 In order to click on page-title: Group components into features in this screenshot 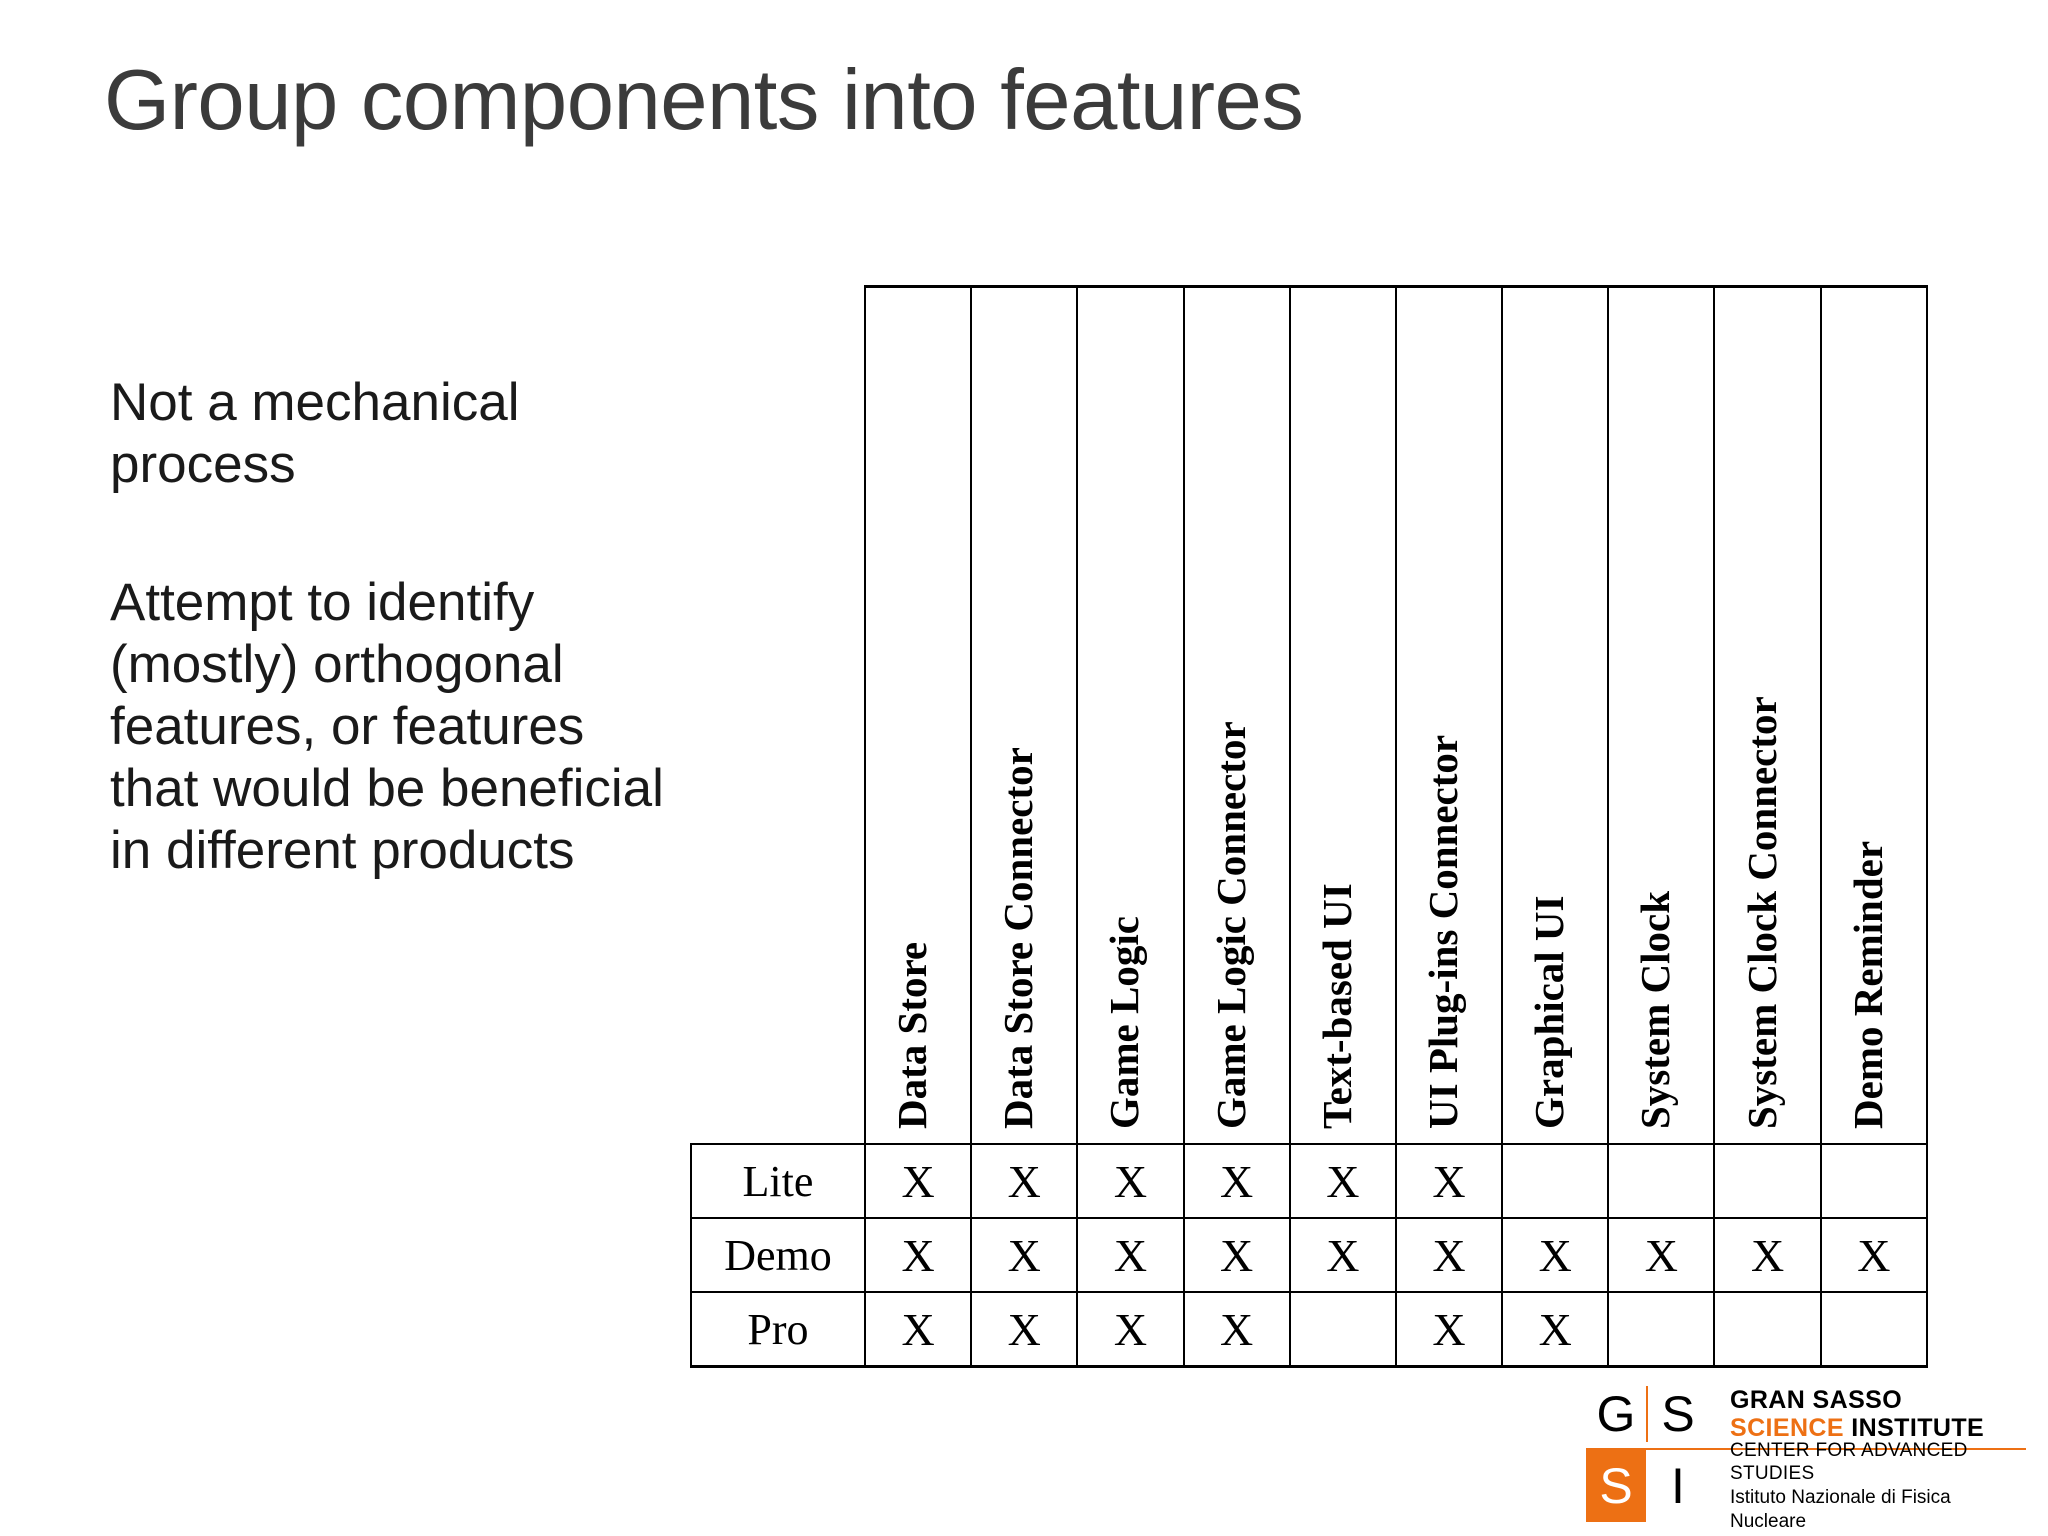, I will do `click(704, 100)`.